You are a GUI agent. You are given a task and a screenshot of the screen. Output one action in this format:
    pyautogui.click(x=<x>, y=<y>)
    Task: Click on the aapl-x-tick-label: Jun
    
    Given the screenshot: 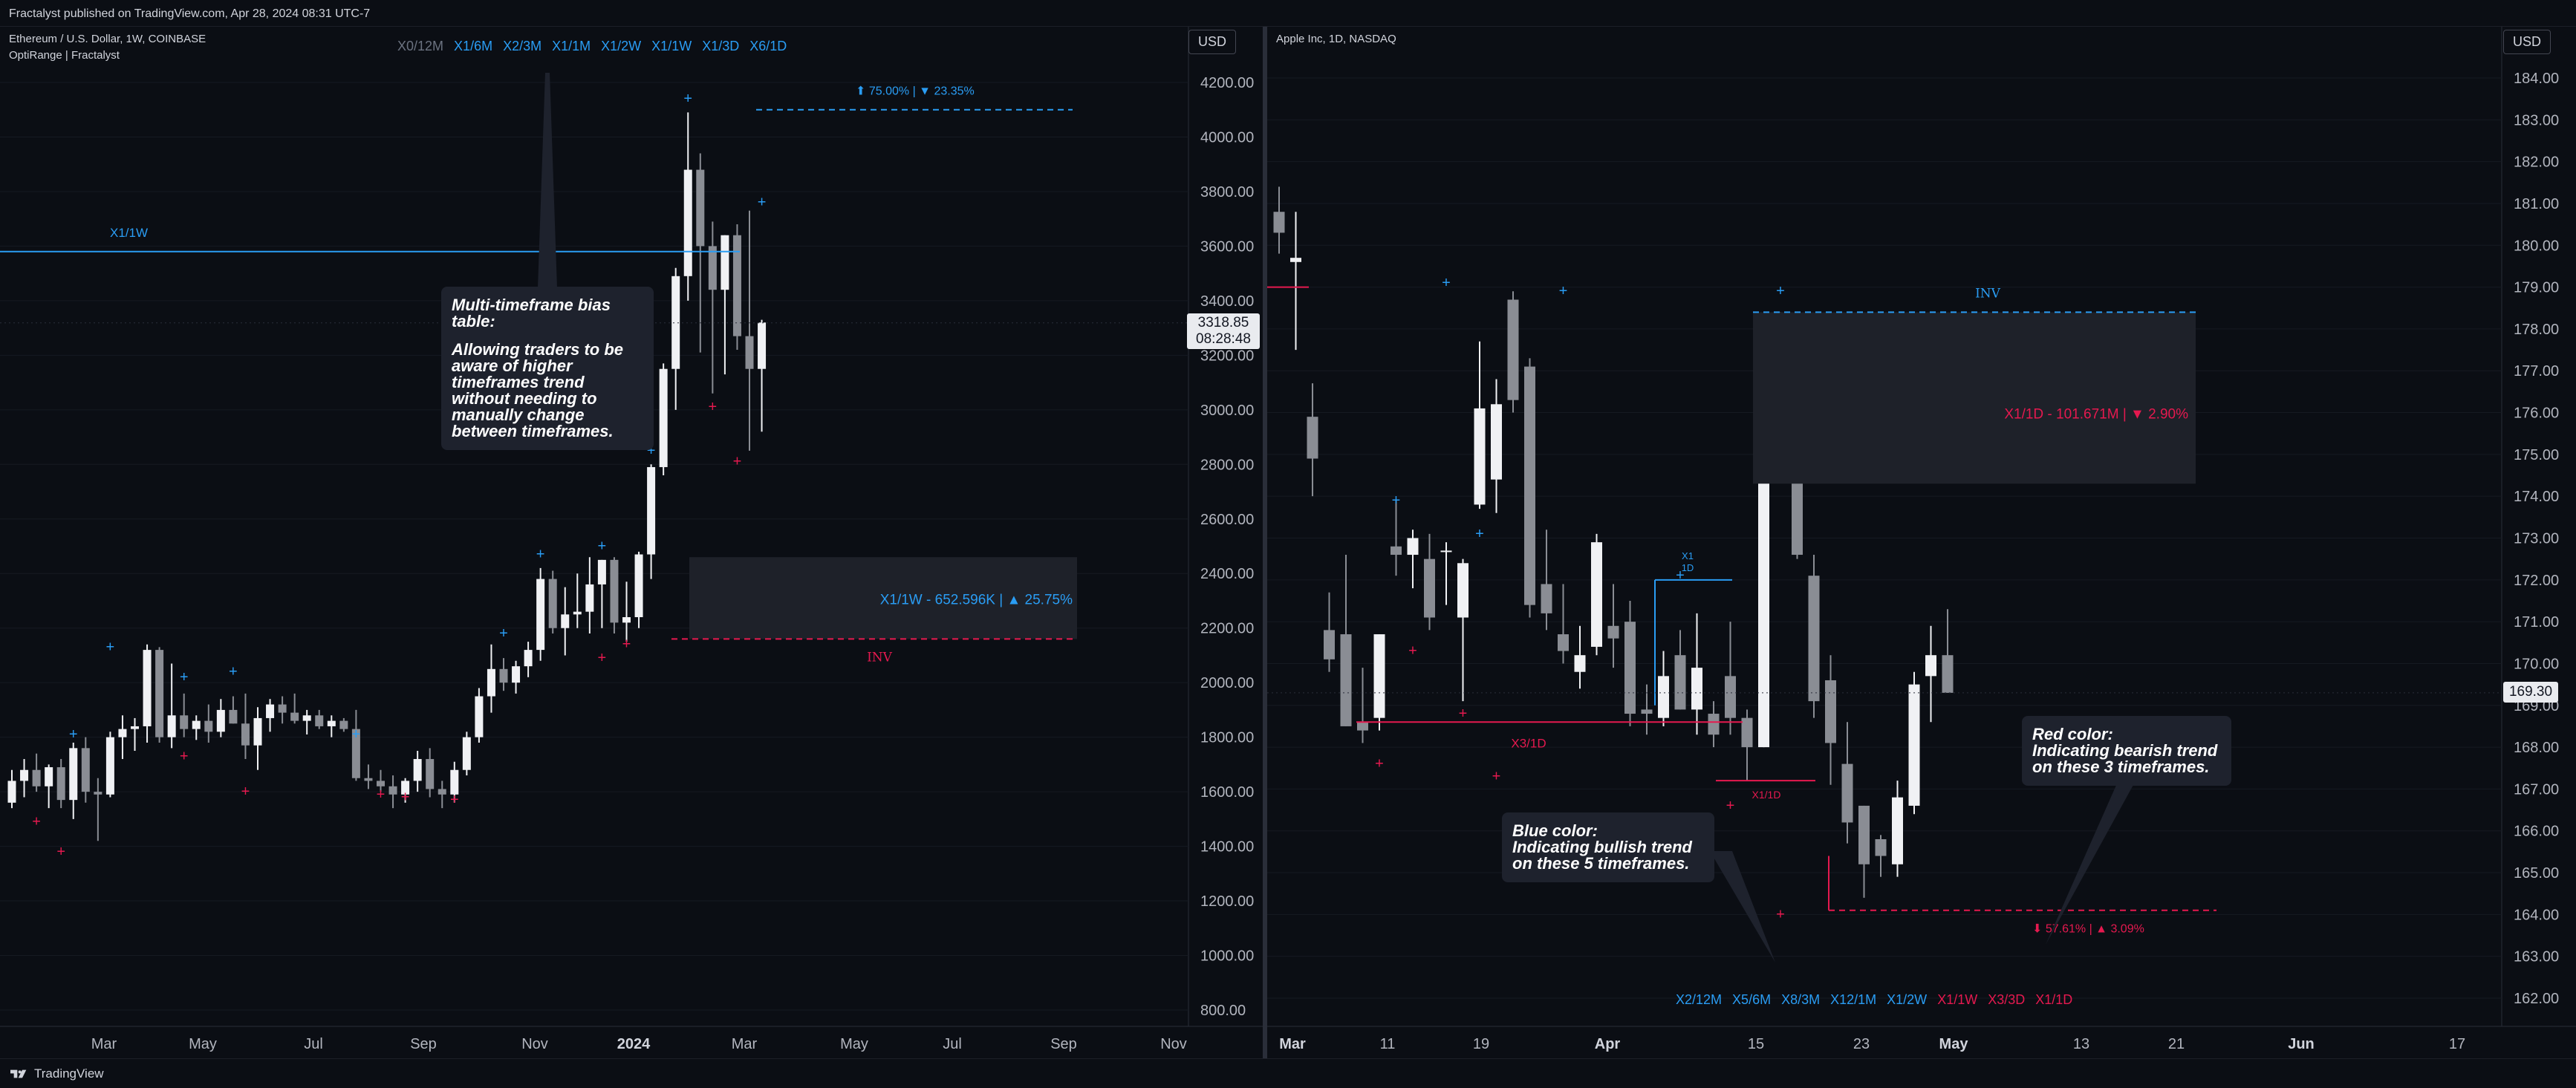 What is the action you would take?
    pyautogui.click(x=2301, y=1044)
    